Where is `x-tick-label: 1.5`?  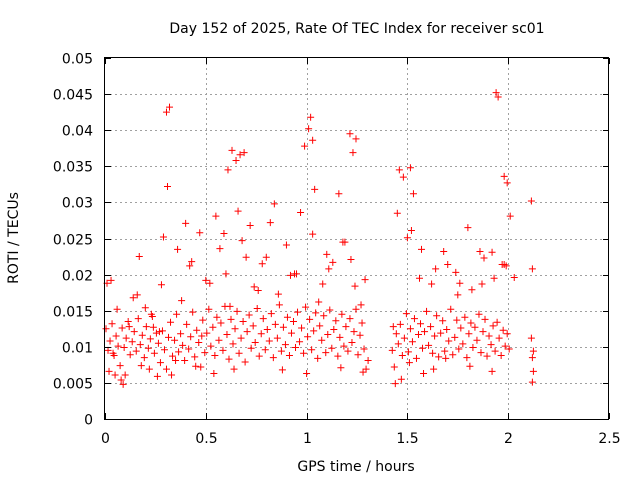 x-tick-label: 1.5 is located at coordinates (407, 439).